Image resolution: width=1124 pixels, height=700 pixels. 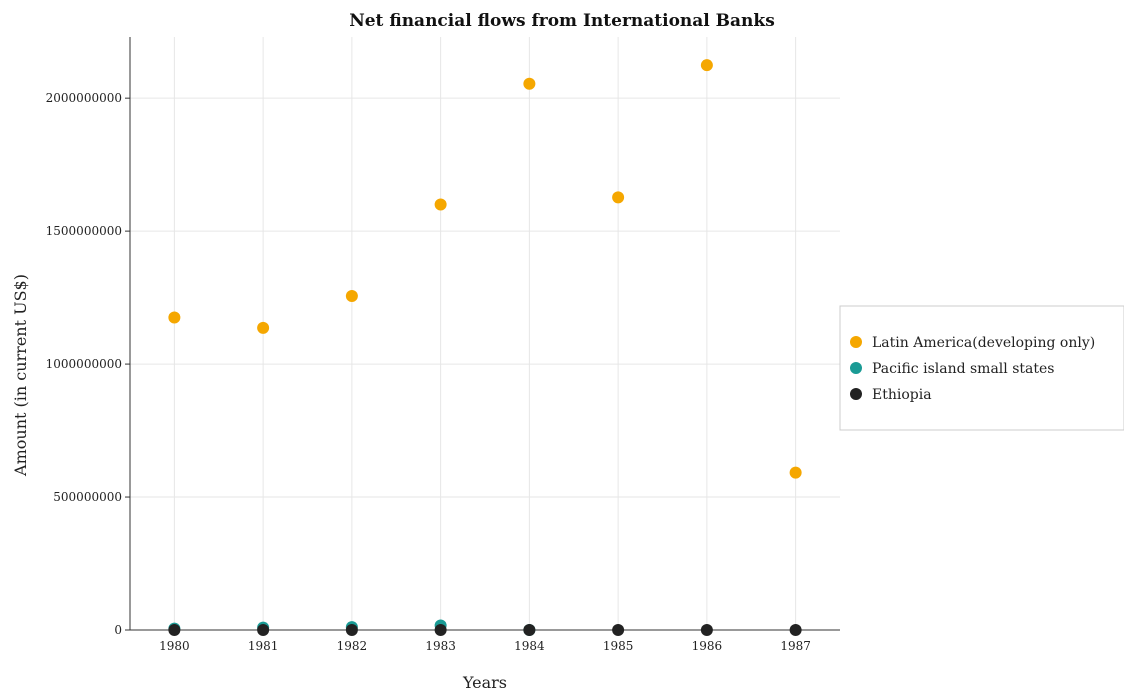 I want to click on x-tick-label: 1982, so click(x=352, y=646).